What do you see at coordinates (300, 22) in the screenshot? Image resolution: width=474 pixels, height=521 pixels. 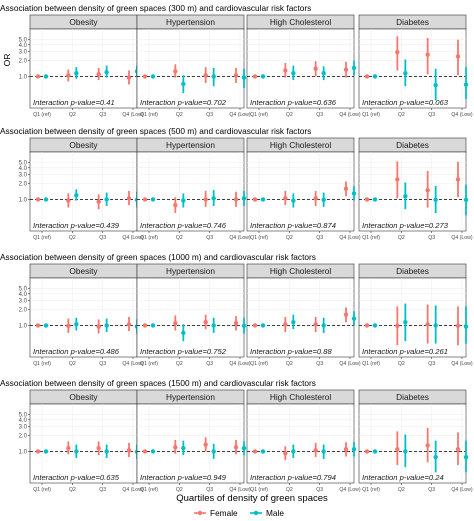 I see `facet-title: High Cholesterol` at bounding box center [300, 22].